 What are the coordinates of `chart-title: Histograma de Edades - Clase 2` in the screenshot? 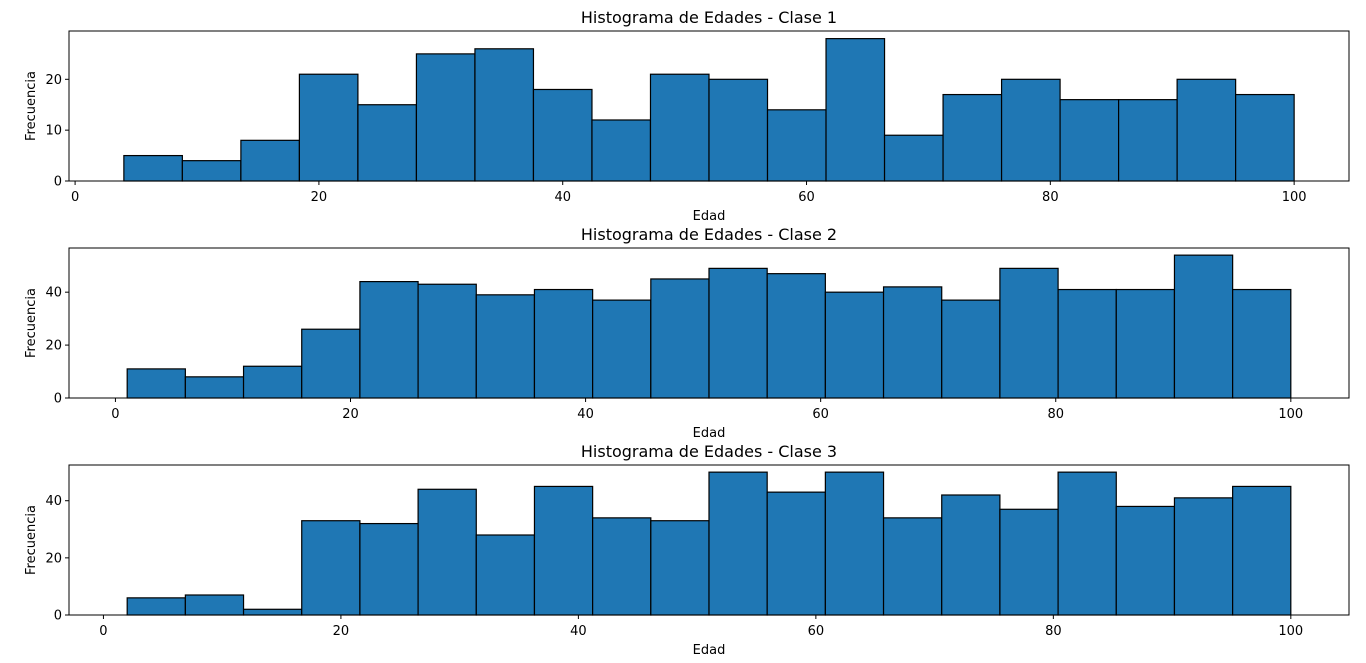 It's located at (709, 234).